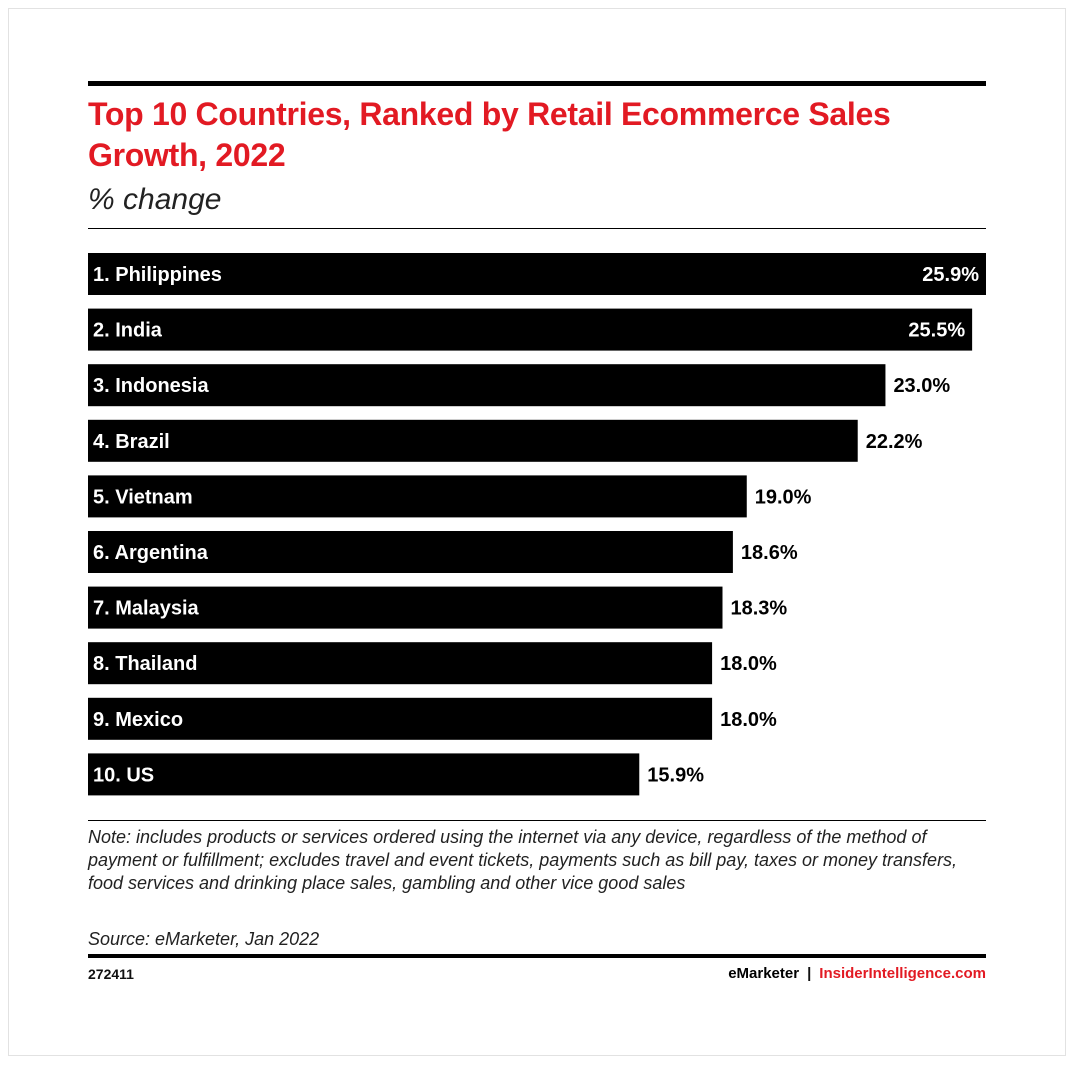 The width and height of the screenshot is (1076, 1068). I want to click on brand-insider-link: InsiderIntelligence.com, so click(902, 973).